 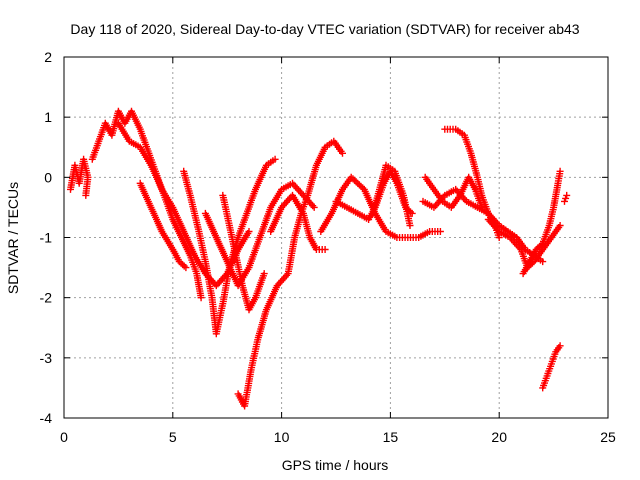 I want to click on x-tick-label: 5, so click(x=173, y=437).